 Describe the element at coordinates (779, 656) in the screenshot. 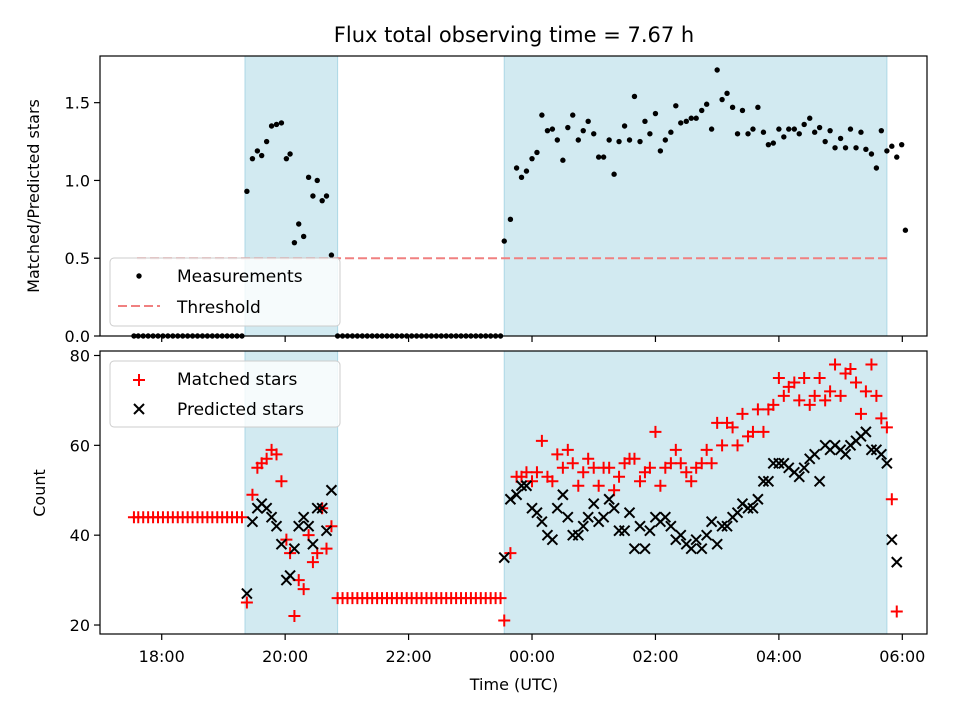

I see `x-tick-label: 04:00` at that location.